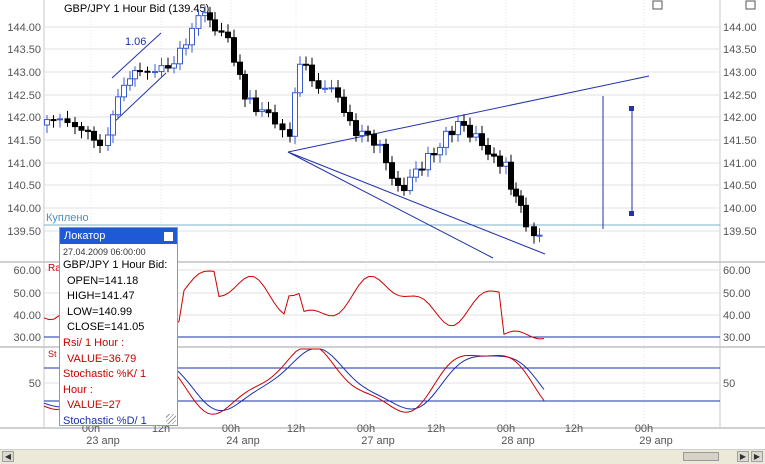 This screenshot has height=464, width=765. What do you see at coordinates (24, 96) in the screenshot?
I see `price-tick-left: 142.50` at bounding box center [24, 96].